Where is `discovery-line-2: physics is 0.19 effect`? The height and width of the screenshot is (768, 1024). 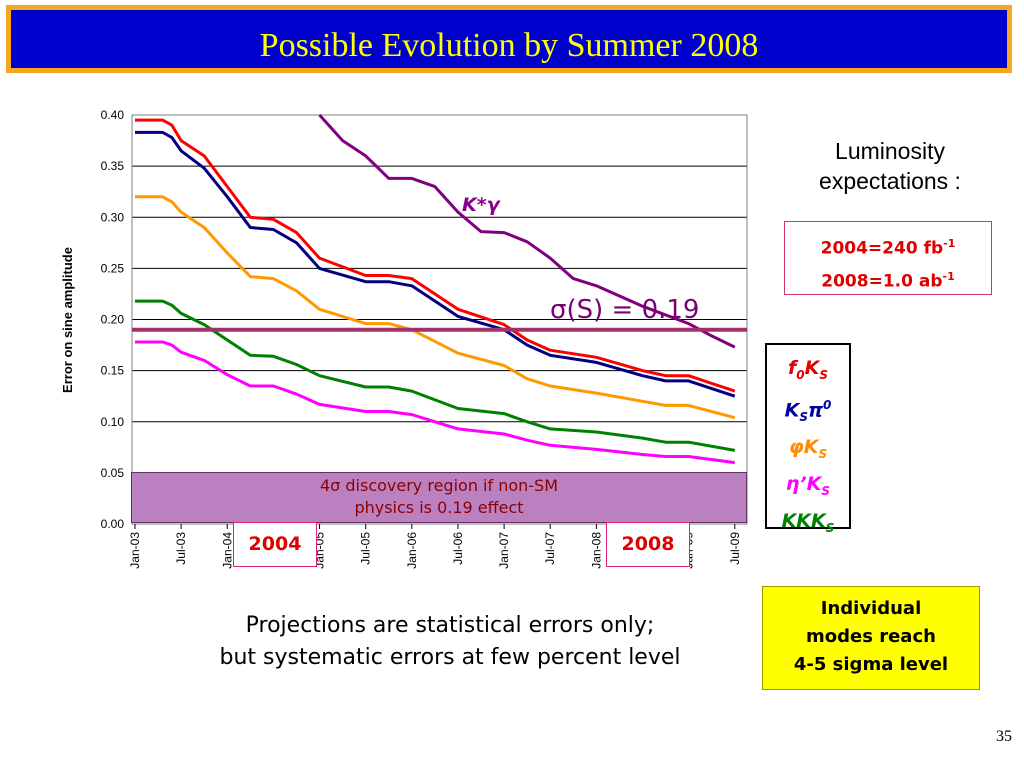 discovery-line-2: physics is 0.19 effect is located at coordinates (439, 507).